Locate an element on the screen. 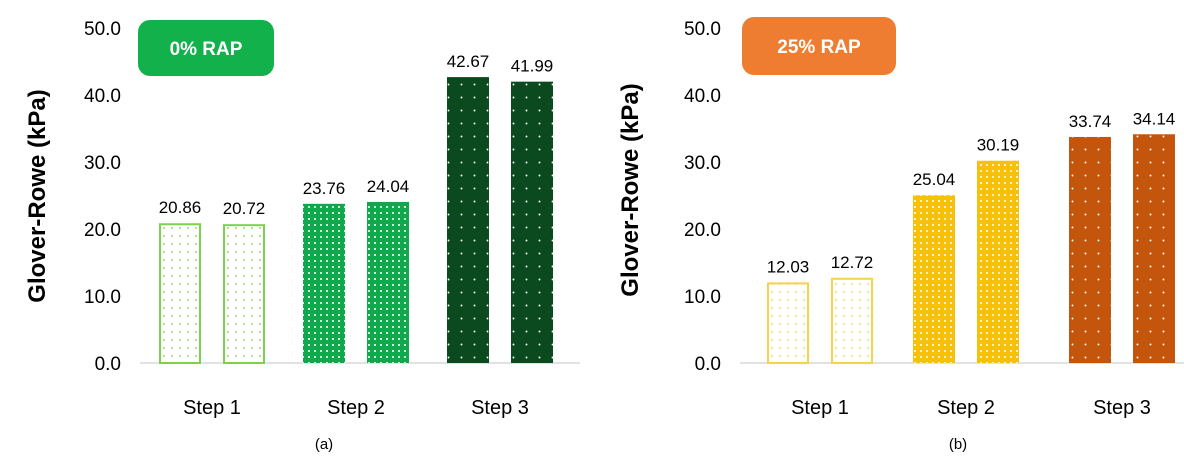 The image size is (1184, 459). panel-caption: (a) is located at coordinates (324, 444).